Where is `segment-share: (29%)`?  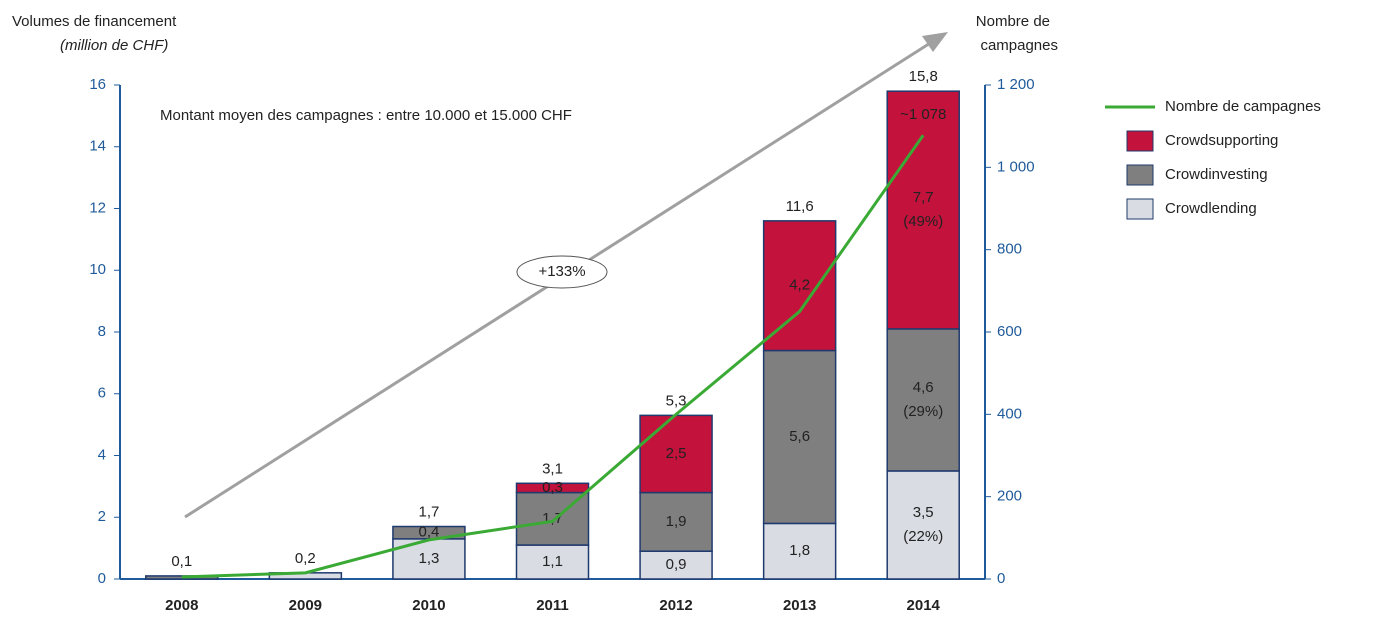 segment-share: (29%) is located at coordinates (923, 411).